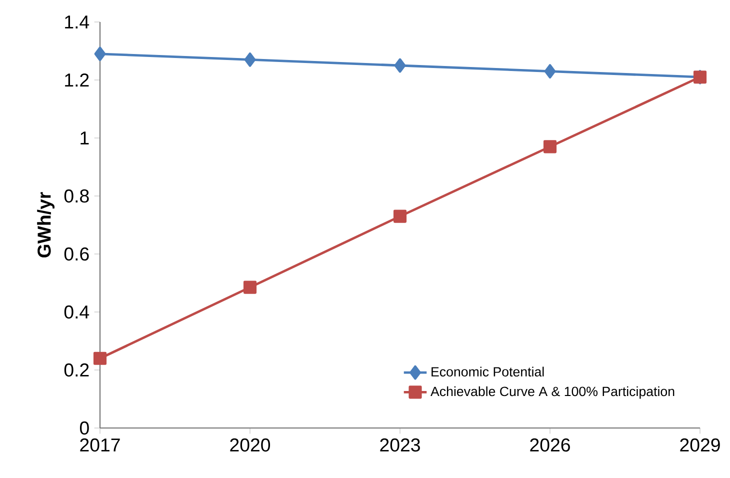  What do you see at coordinates (77, 22) in the screenshot?
I see `y-tick-label: 1.4` at bounding box center [77, 22].